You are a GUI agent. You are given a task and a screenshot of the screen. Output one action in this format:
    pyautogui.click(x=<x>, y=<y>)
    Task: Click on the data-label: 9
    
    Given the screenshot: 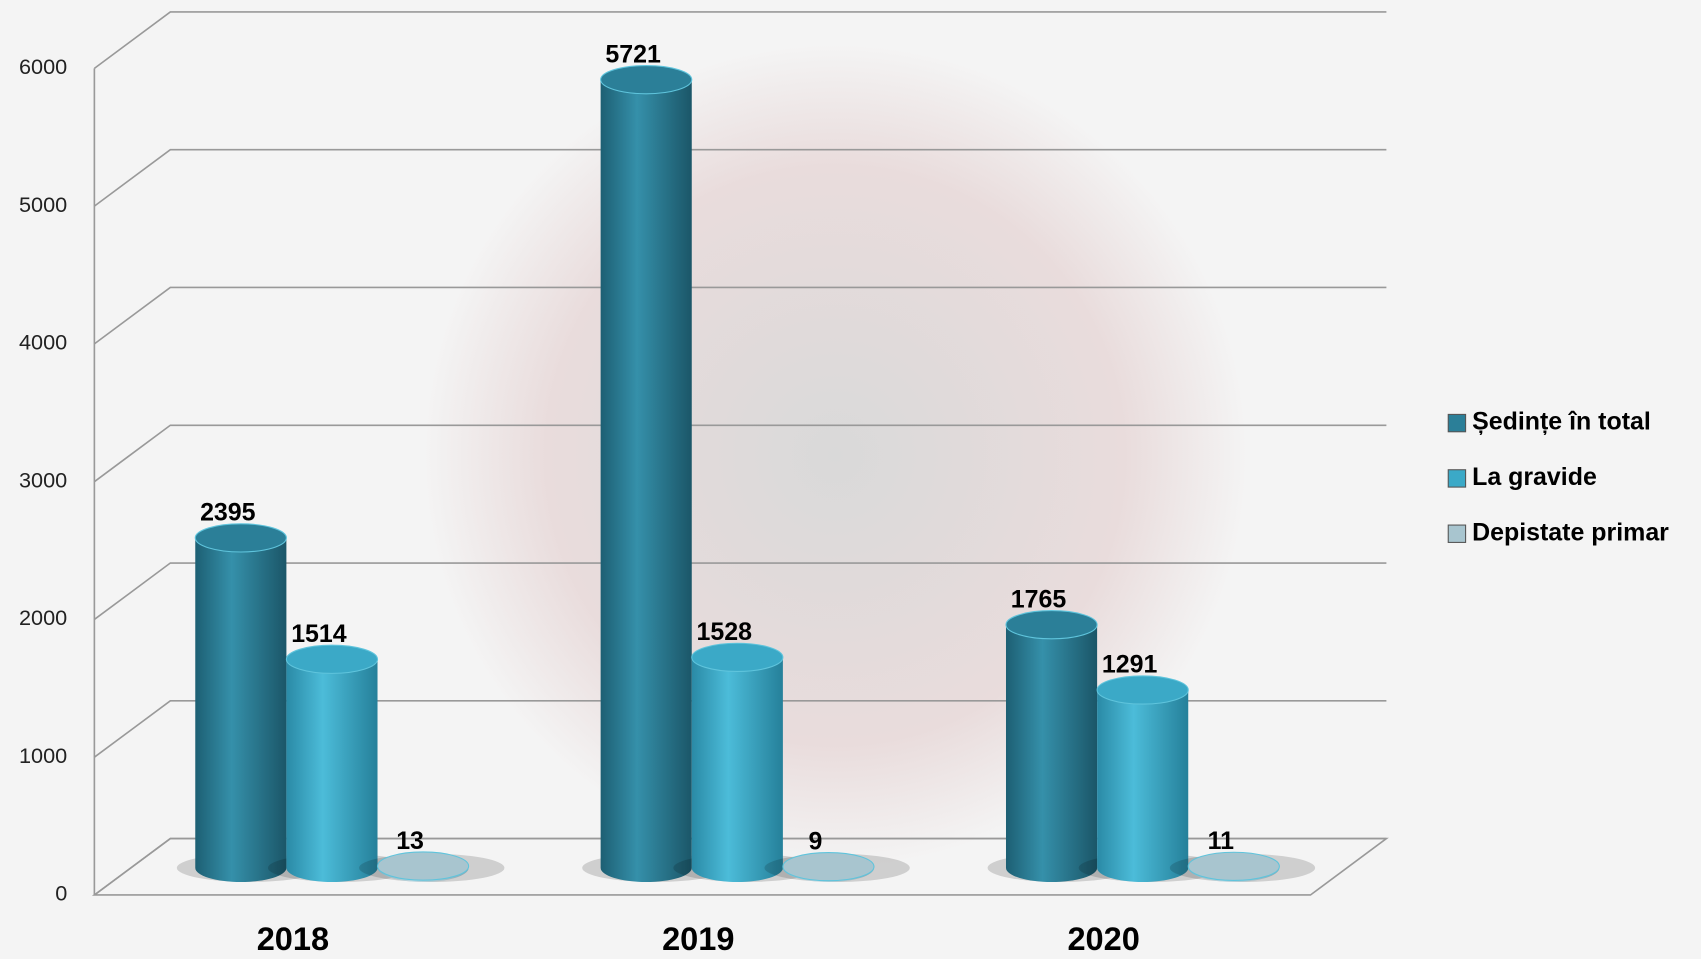 What is the action you would take?
    pyautogui.click(x=815, y=841)
    